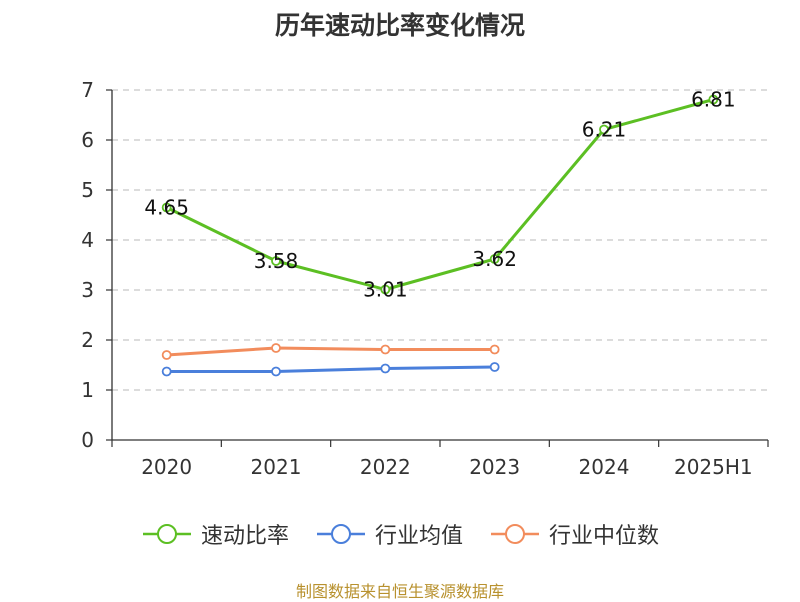  I want to click on data-label-2020: 4.65, so click(166, 208).